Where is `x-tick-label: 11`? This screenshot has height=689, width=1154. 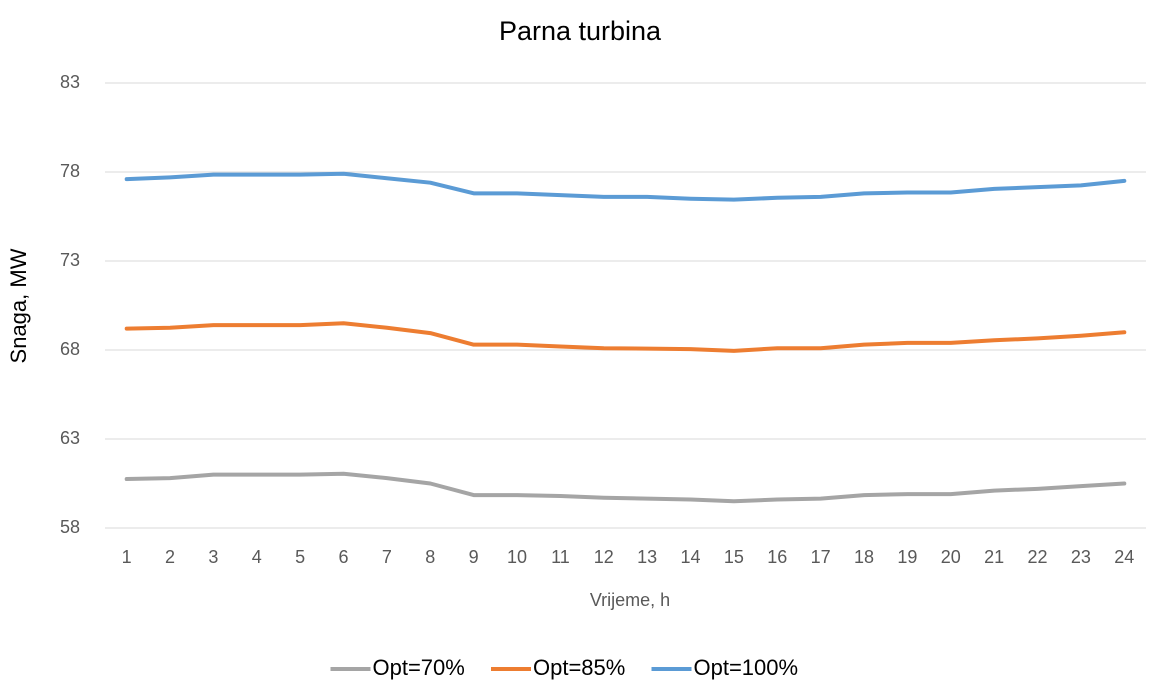
x-tick-label: 11 is located at coordinates (560, 557).